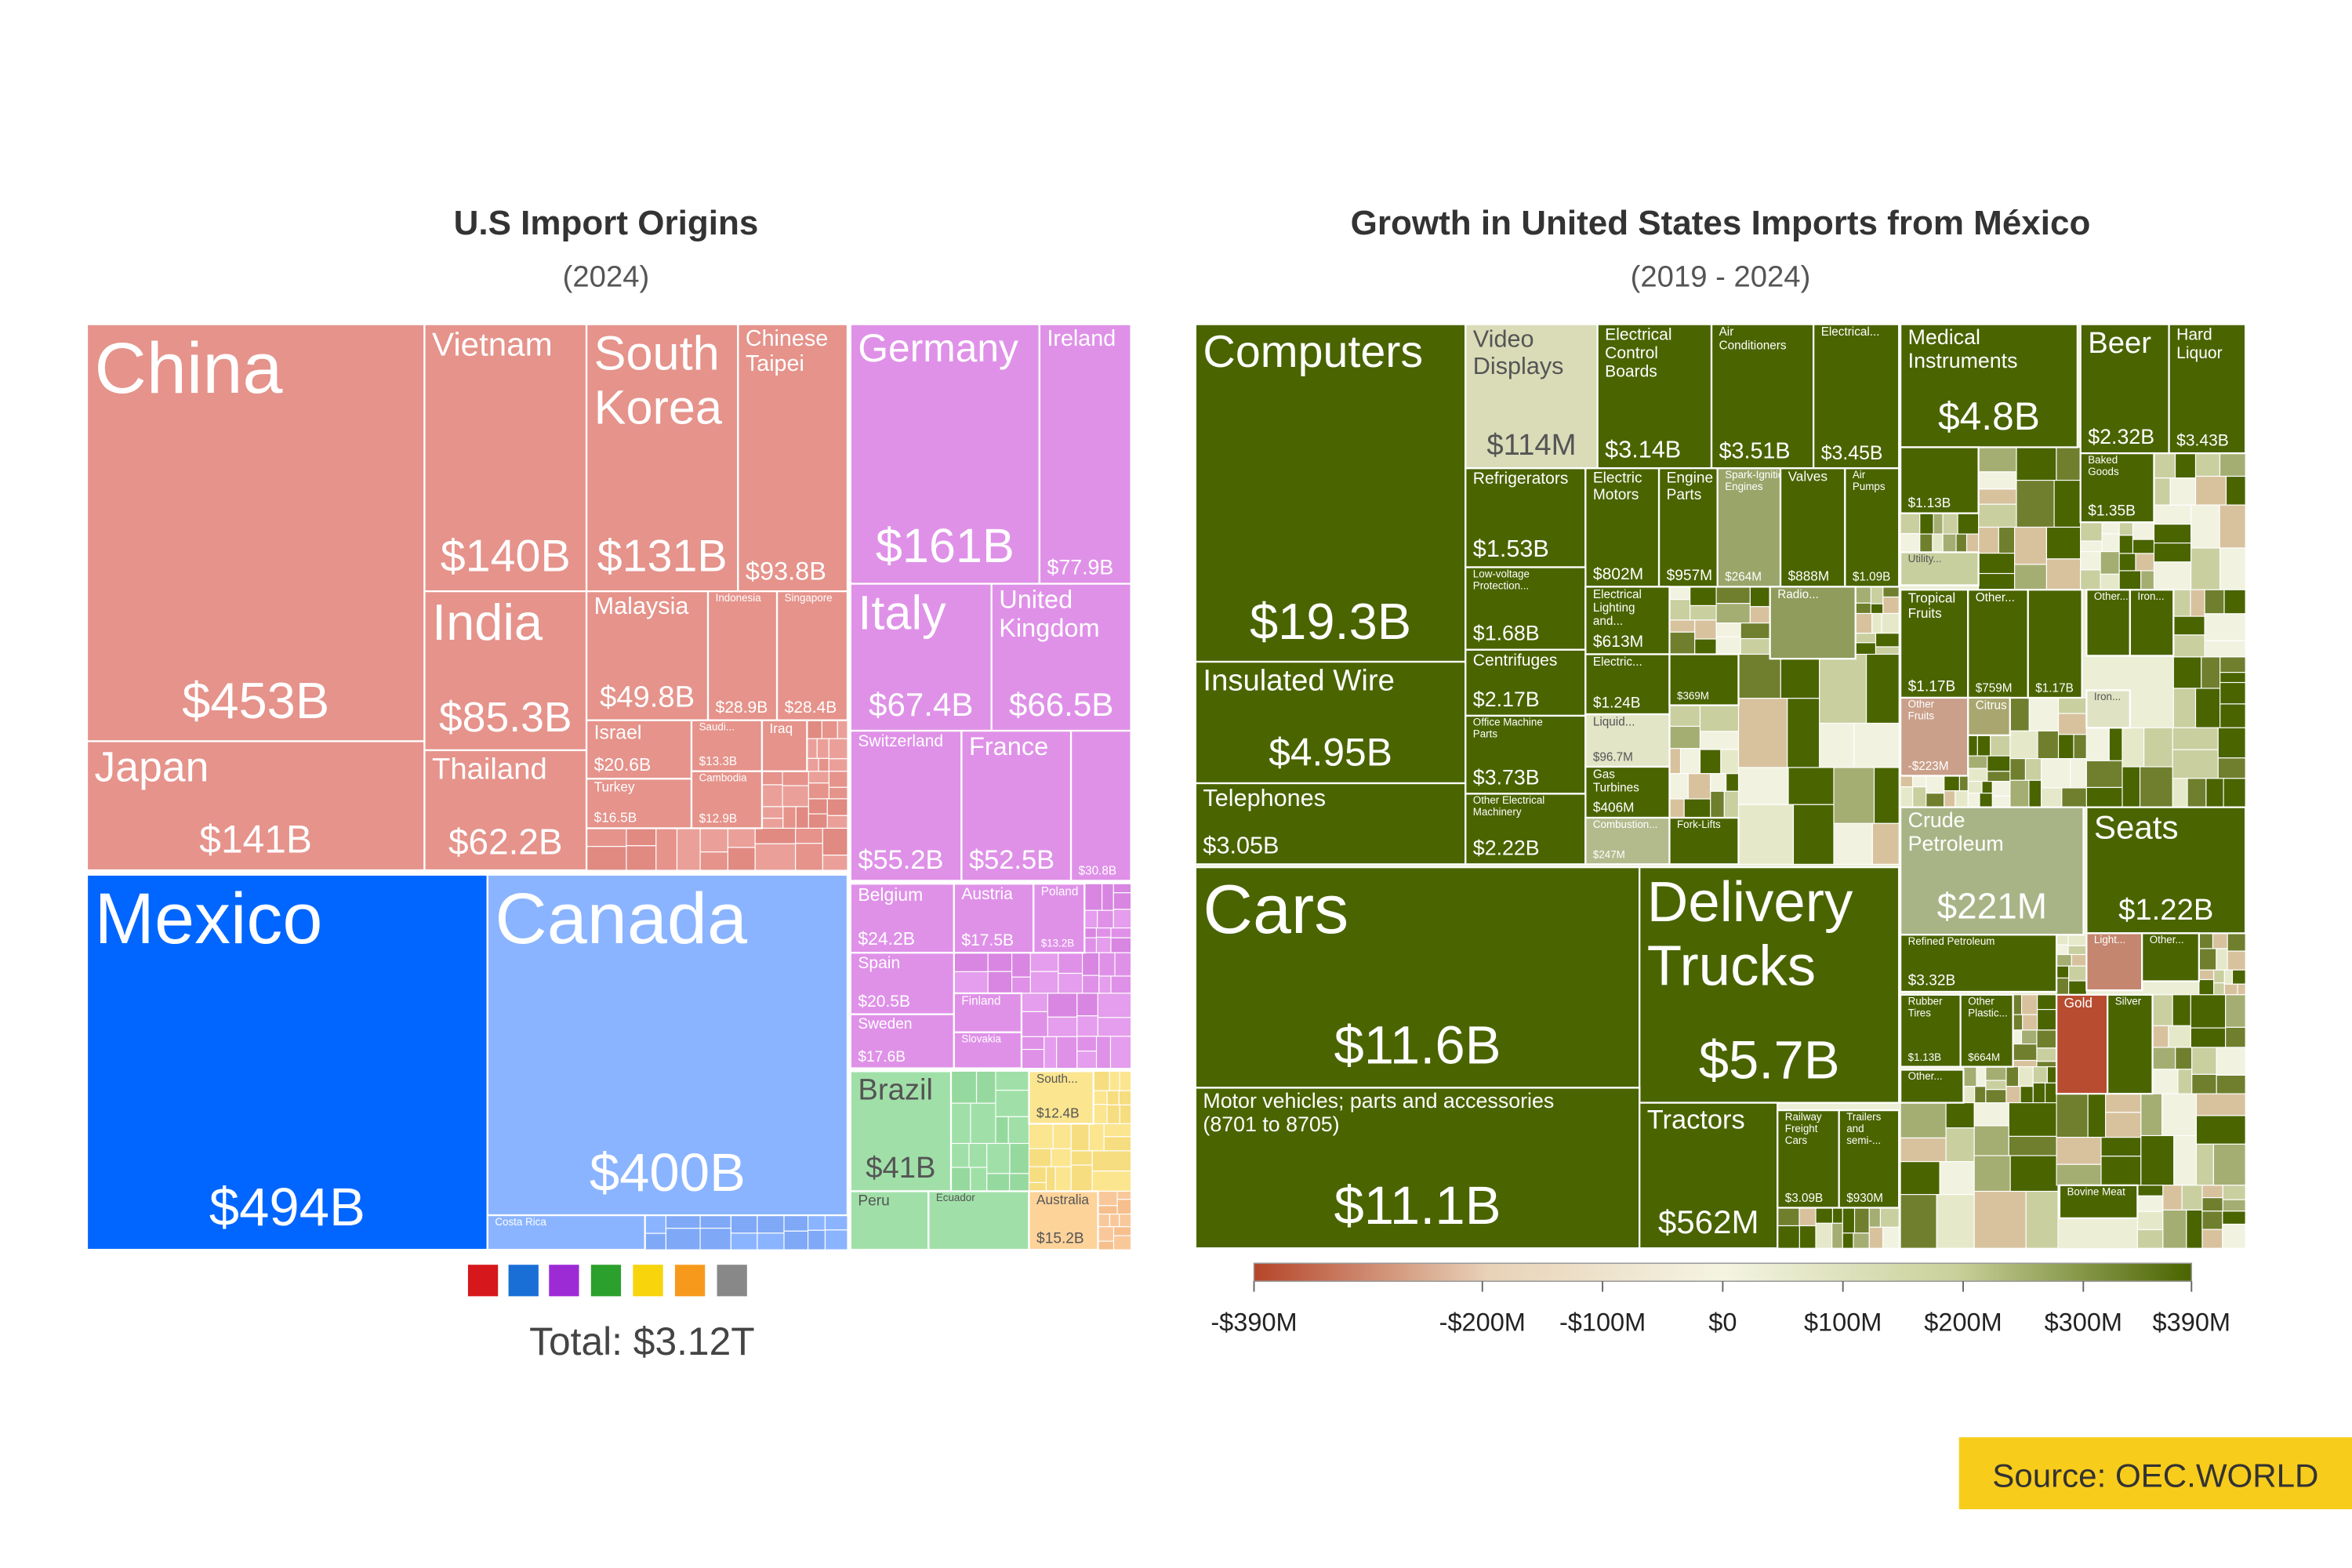 The height and width of the screenshot is (1568, 2352). Describe the element at coordinates (1008, 746) in the screenshot. I see `tile-label: France` at that location.